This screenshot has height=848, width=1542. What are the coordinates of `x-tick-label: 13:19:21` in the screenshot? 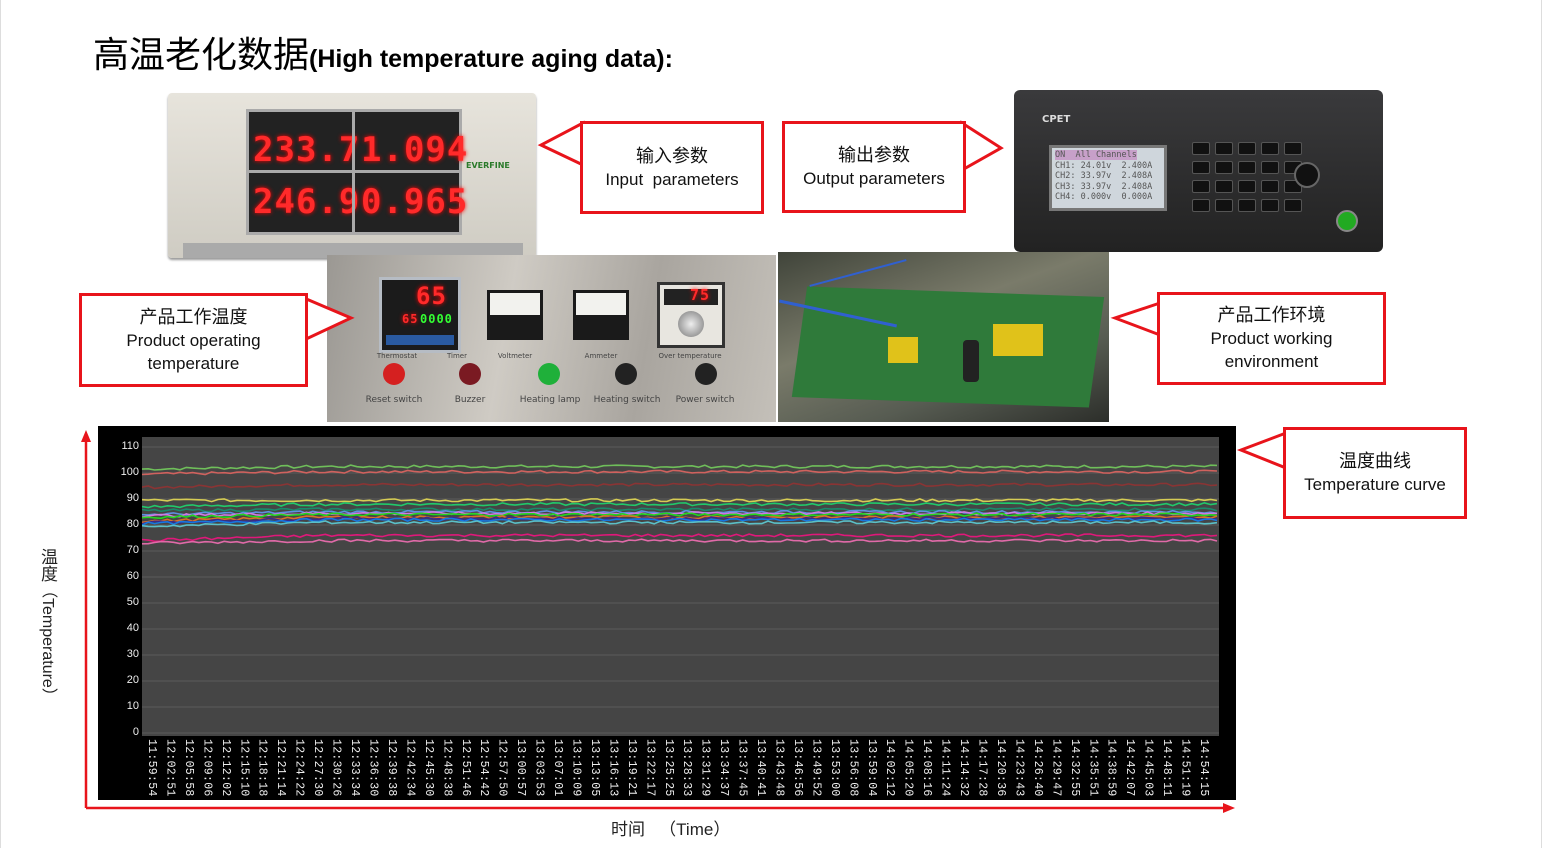 It's located at (631, 768).